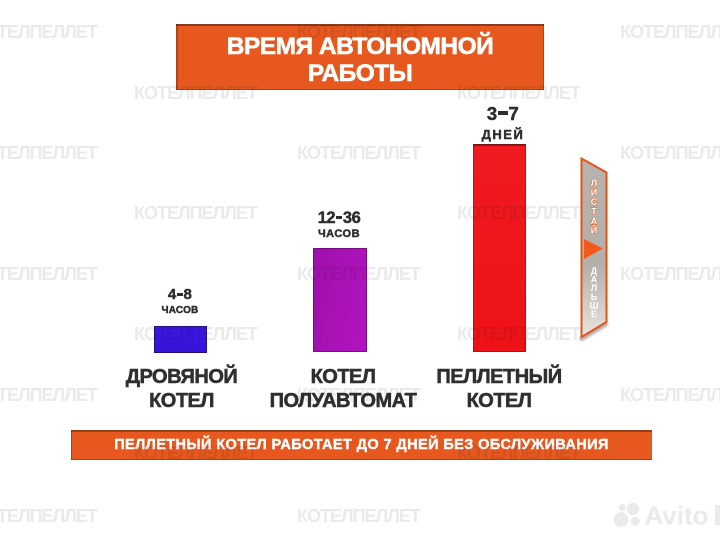 The width and height of the screenshot is (720, 540). I want to click on svg-text: С, so click(594, 202).